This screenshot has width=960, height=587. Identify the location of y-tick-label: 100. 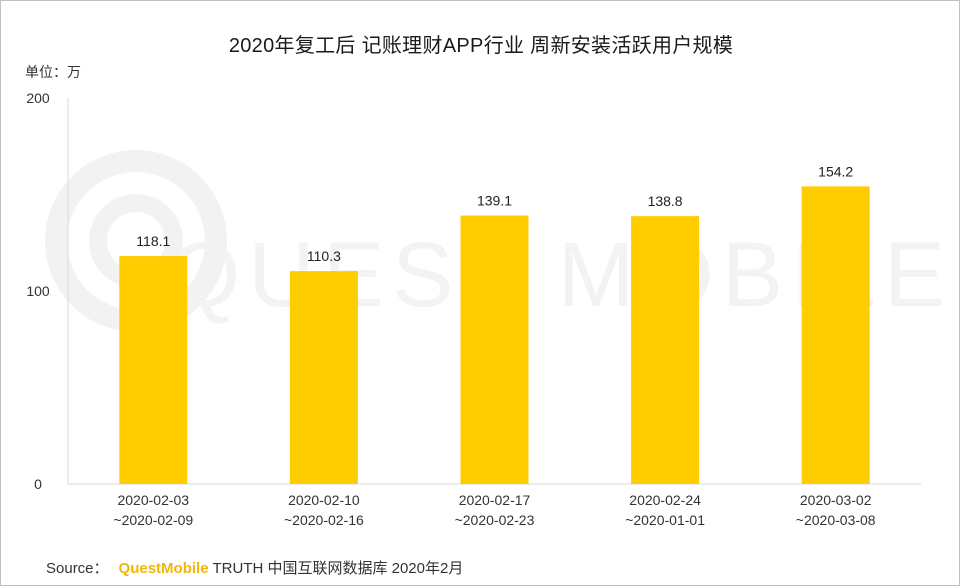
(38, 291).